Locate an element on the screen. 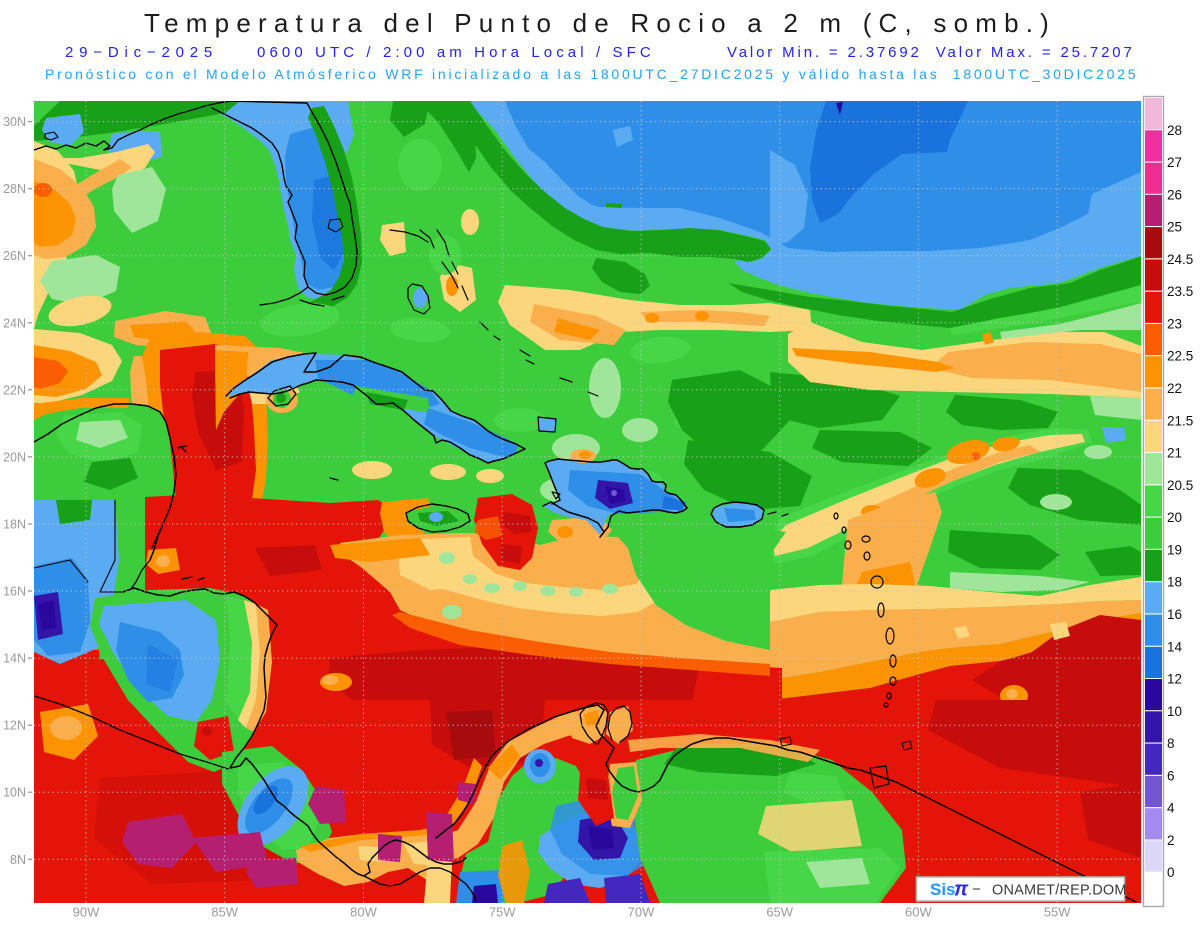 The image size is (1200, 927). svg-text: 12N is located at coordinates (14, 726).